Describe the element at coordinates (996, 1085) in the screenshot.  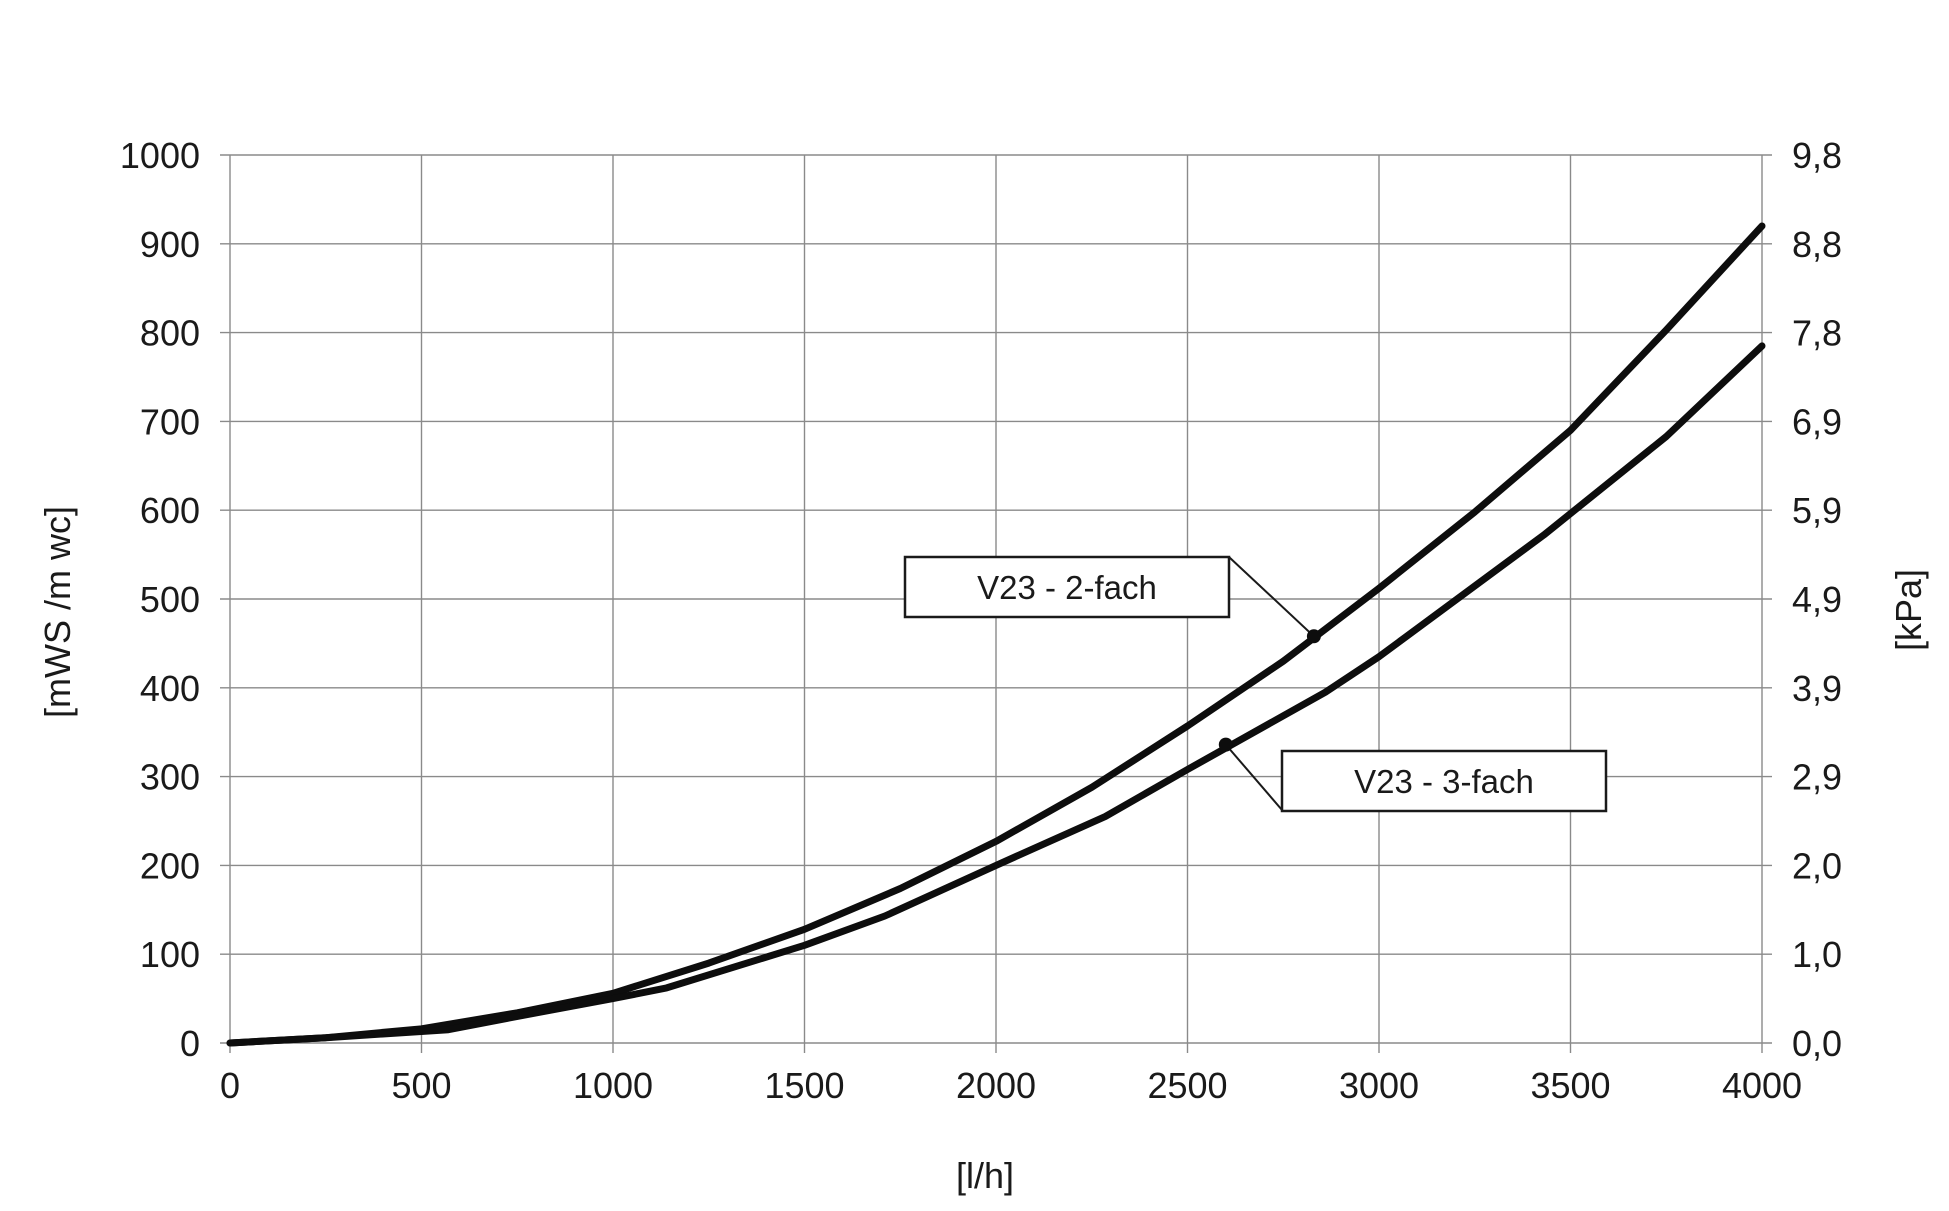
I see `x-tick-label: 2000` at that location.